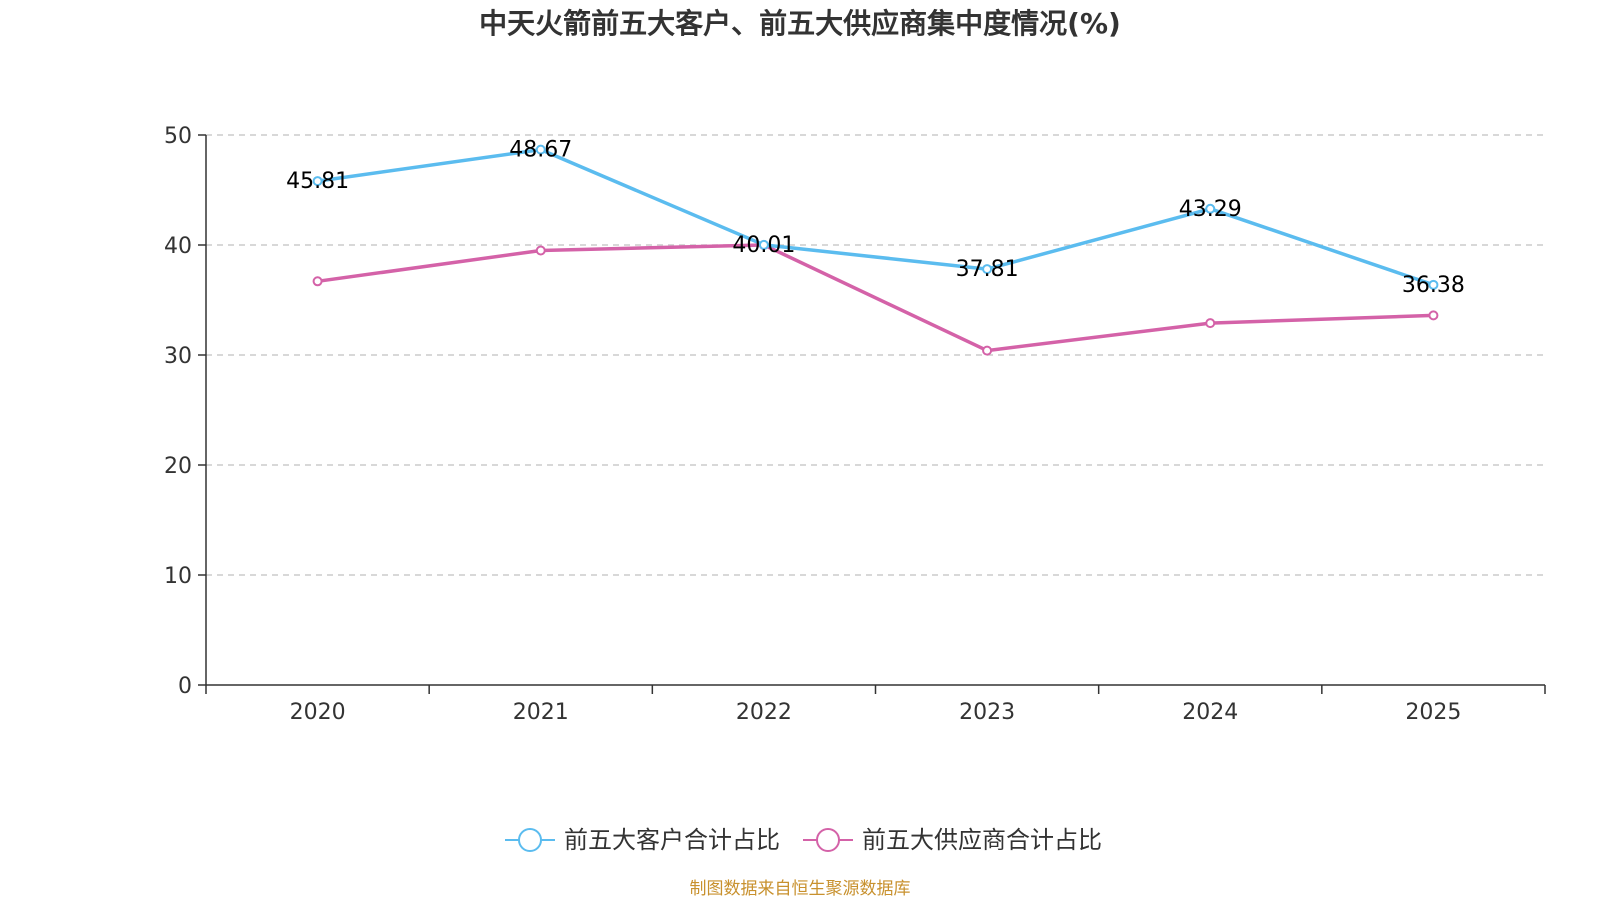  I want to click on data-point-s0-2021, so click(540, 149).